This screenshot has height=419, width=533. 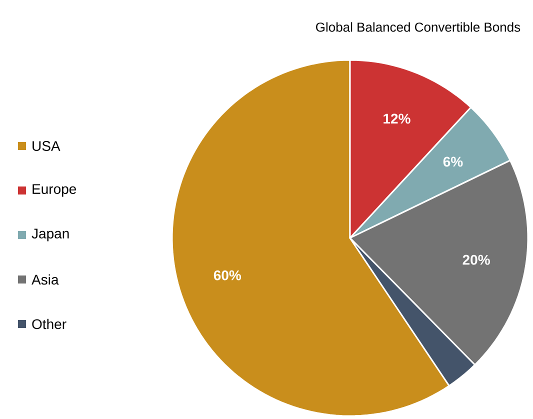 What do you see at coordinates (49, 324) in the screenshot?
I see `legend-label: Other` at bounding box center [49, 324].